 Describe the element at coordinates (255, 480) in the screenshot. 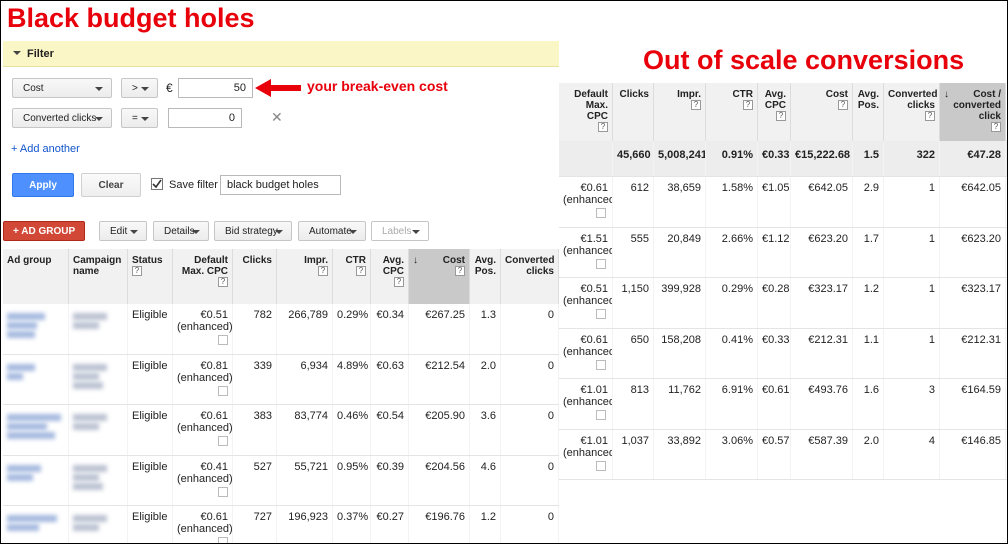

I see `metric-cell: 527` at that location.